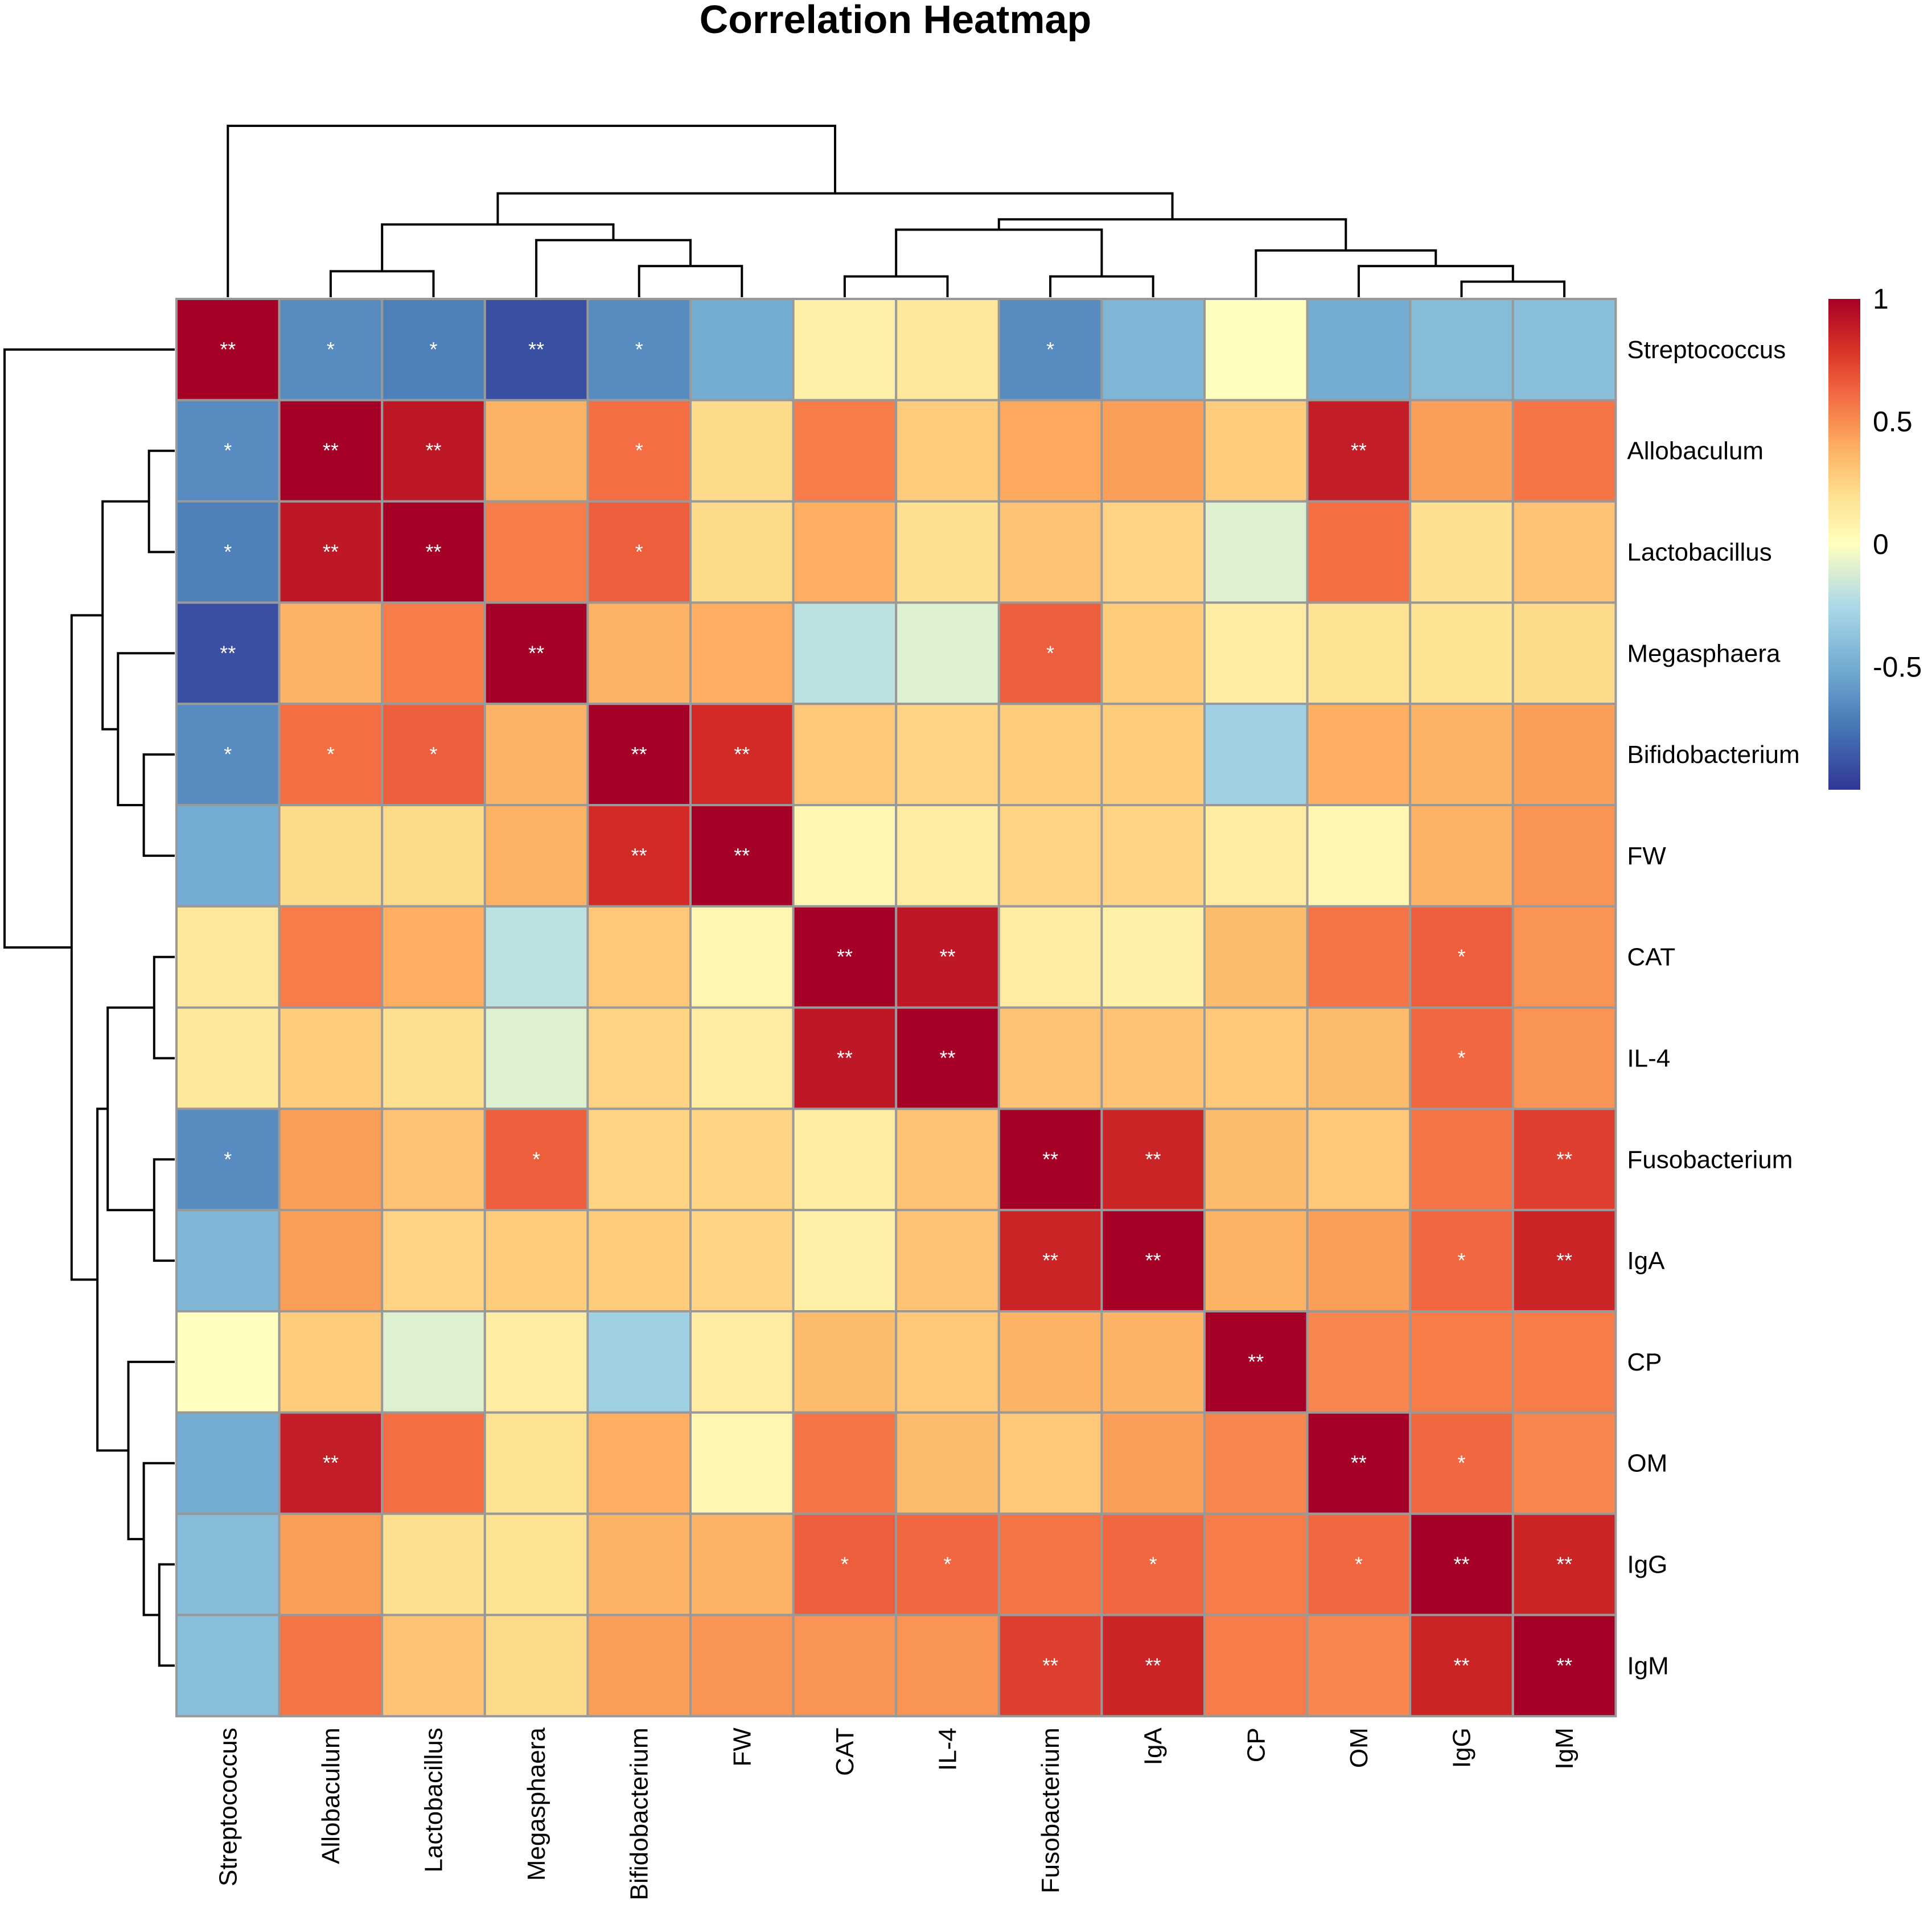 The image size is (1932, 1908). What do you see at coordinates (639, 1814) in the screenshot?
I see `column-label: Bifidobacterium` at bounding box center [639, 1814].